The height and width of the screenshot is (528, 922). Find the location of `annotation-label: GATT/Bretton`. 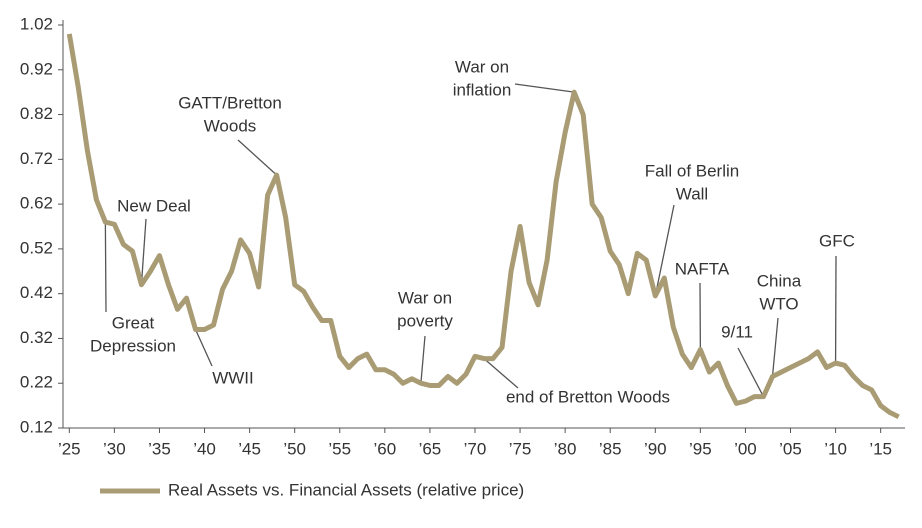

annotation-label: GATT/Bretton is located at coordinates (230, 102).